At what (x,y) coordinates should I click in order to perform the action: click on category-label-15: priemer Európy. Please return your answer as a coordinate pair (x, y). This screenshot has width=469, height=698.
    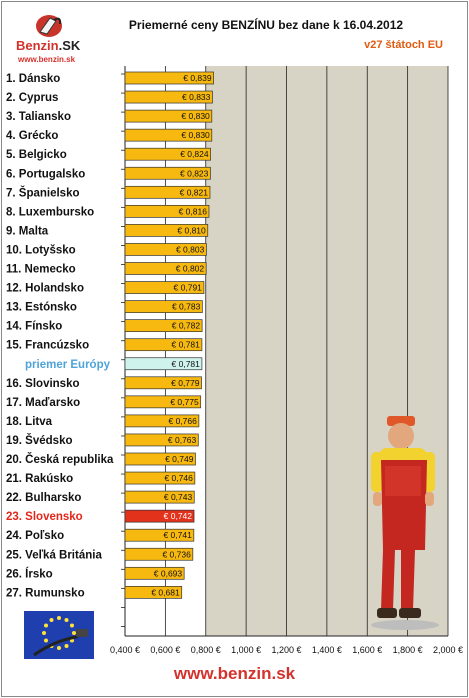
    Looking at the image, I should click on (68, 365).